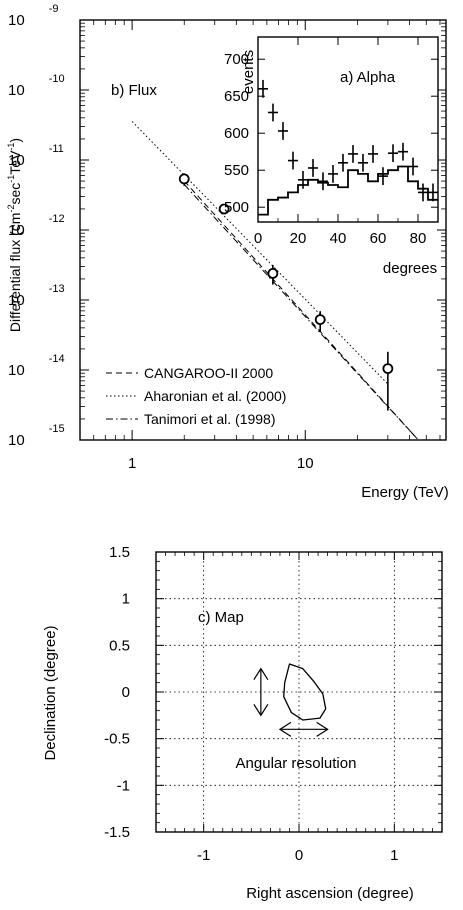 This screenshot has width=463, height=910. What do you see at coordinates (117, 739) in the screenshot?
I see `map-y-tick-label: -0.5` at bounding box center [117, 739].